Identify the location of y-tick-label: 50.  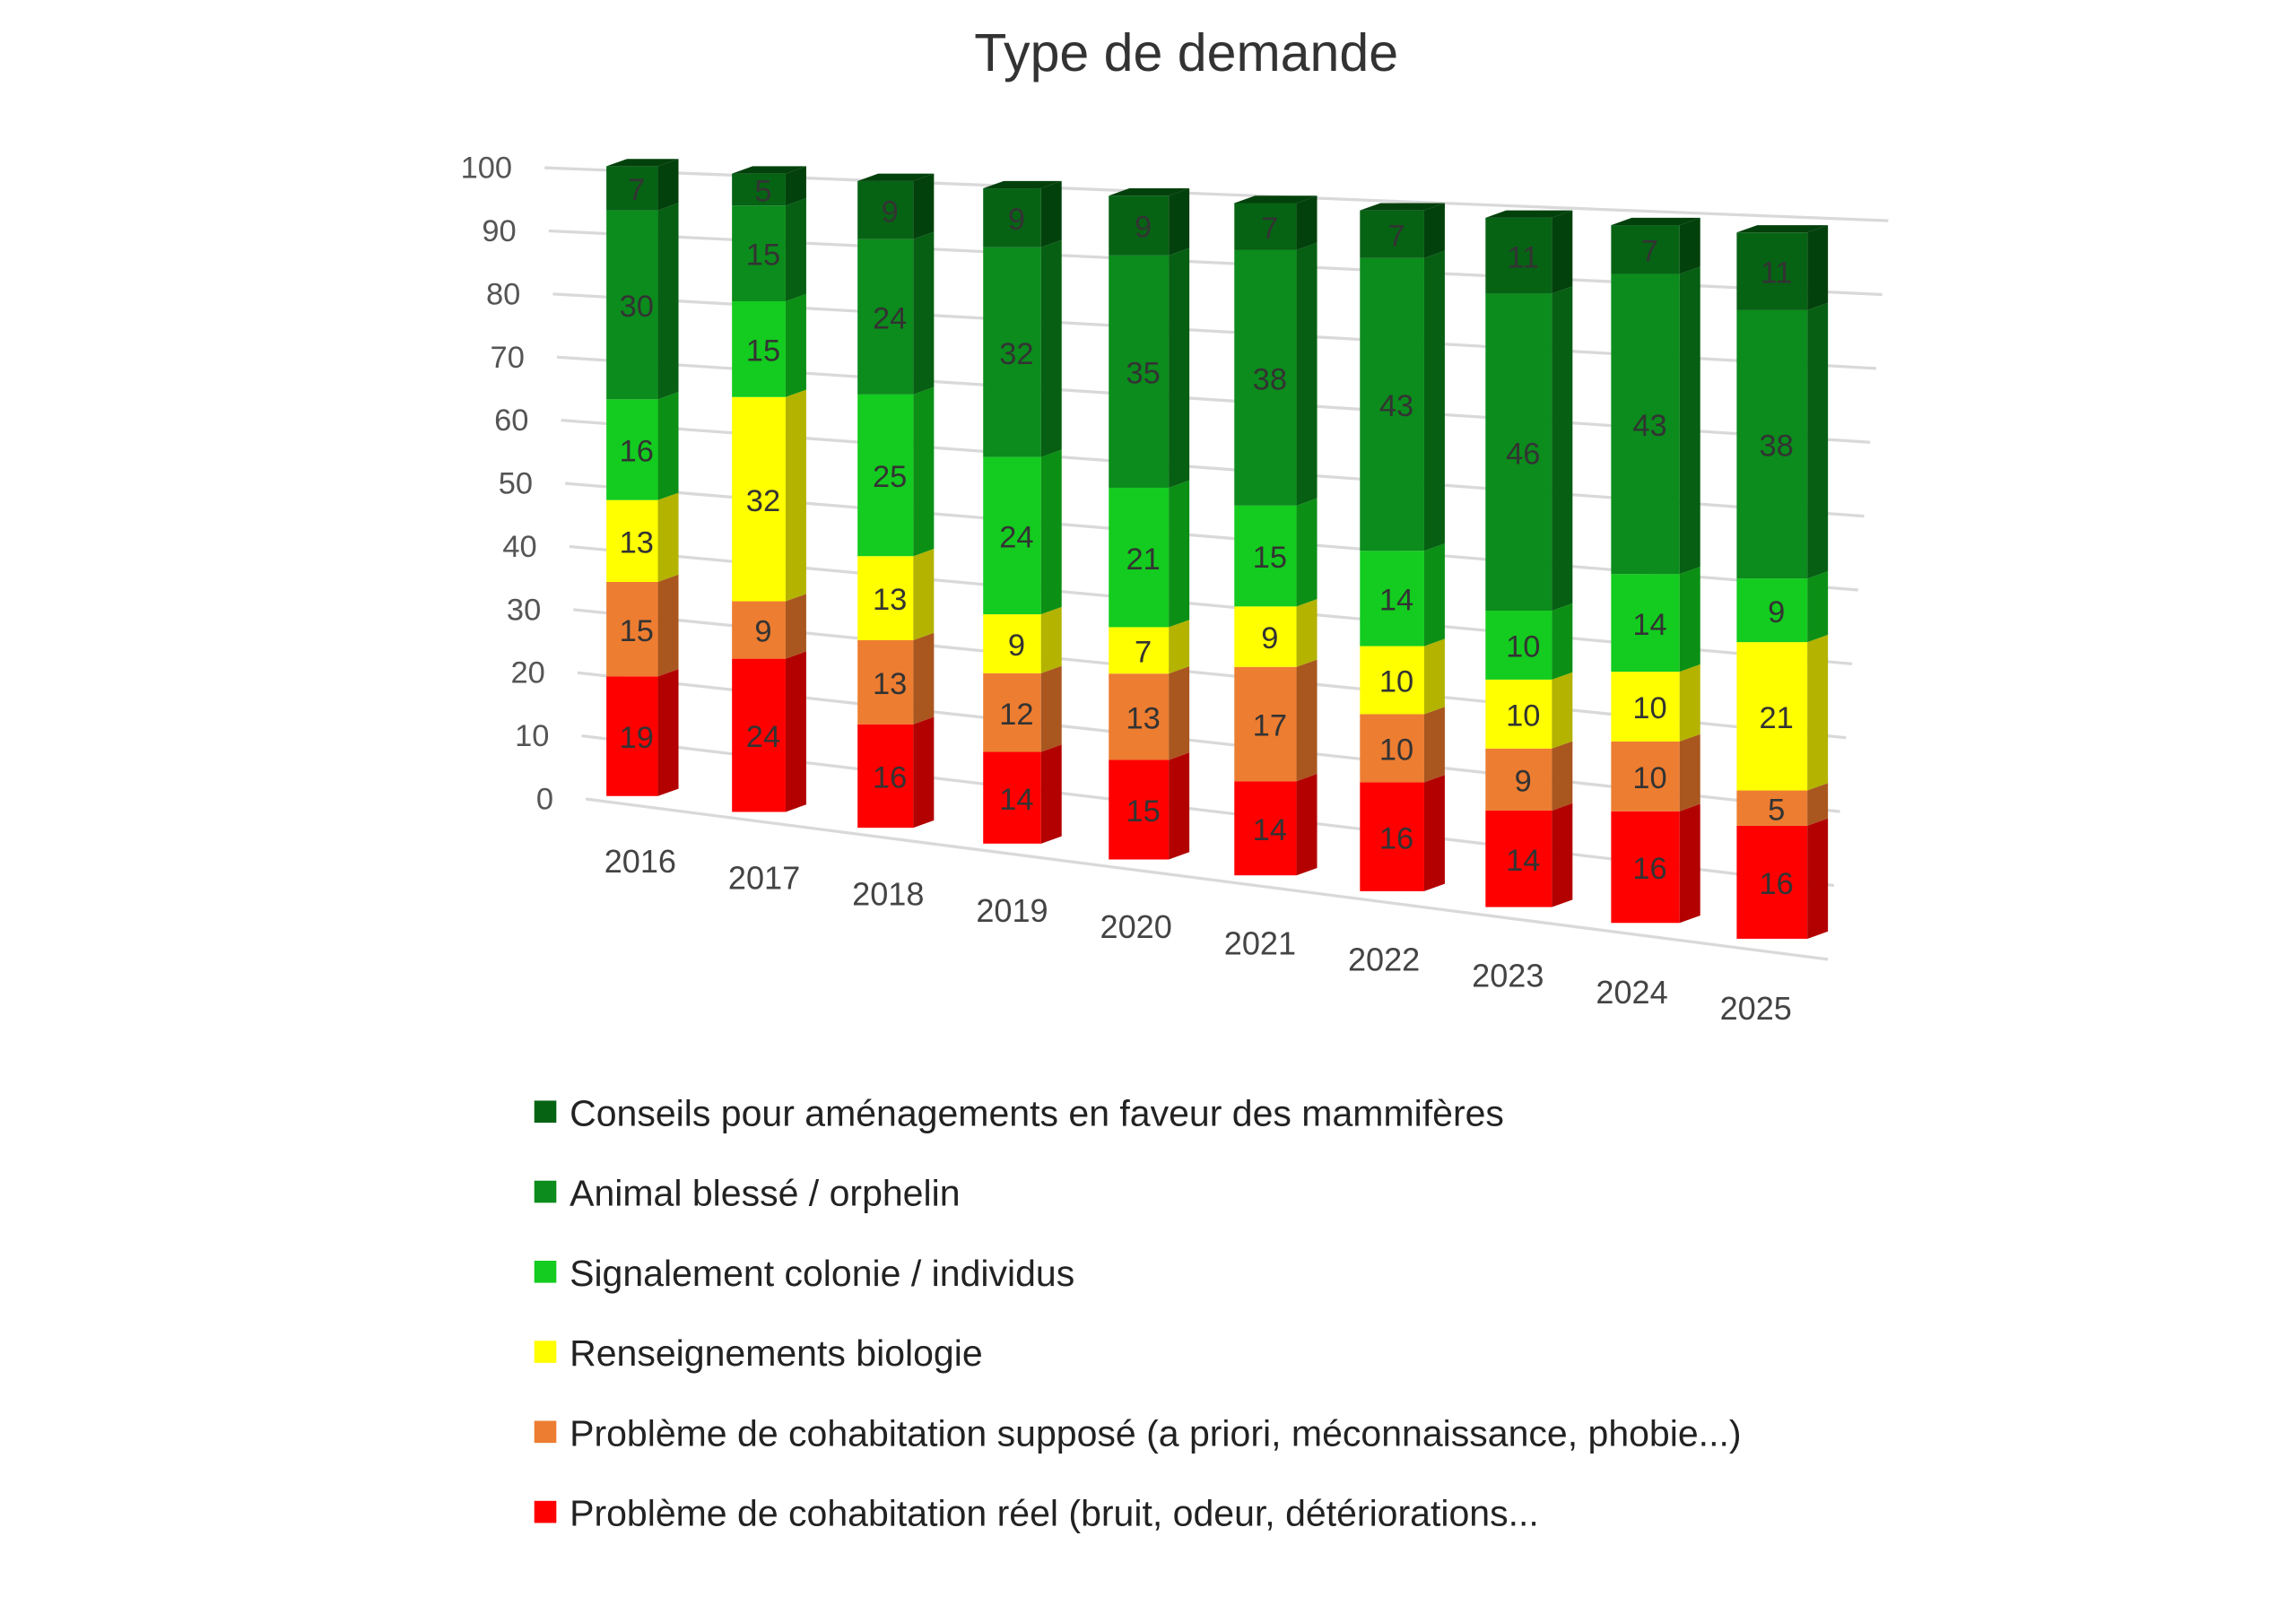
(516, 484).